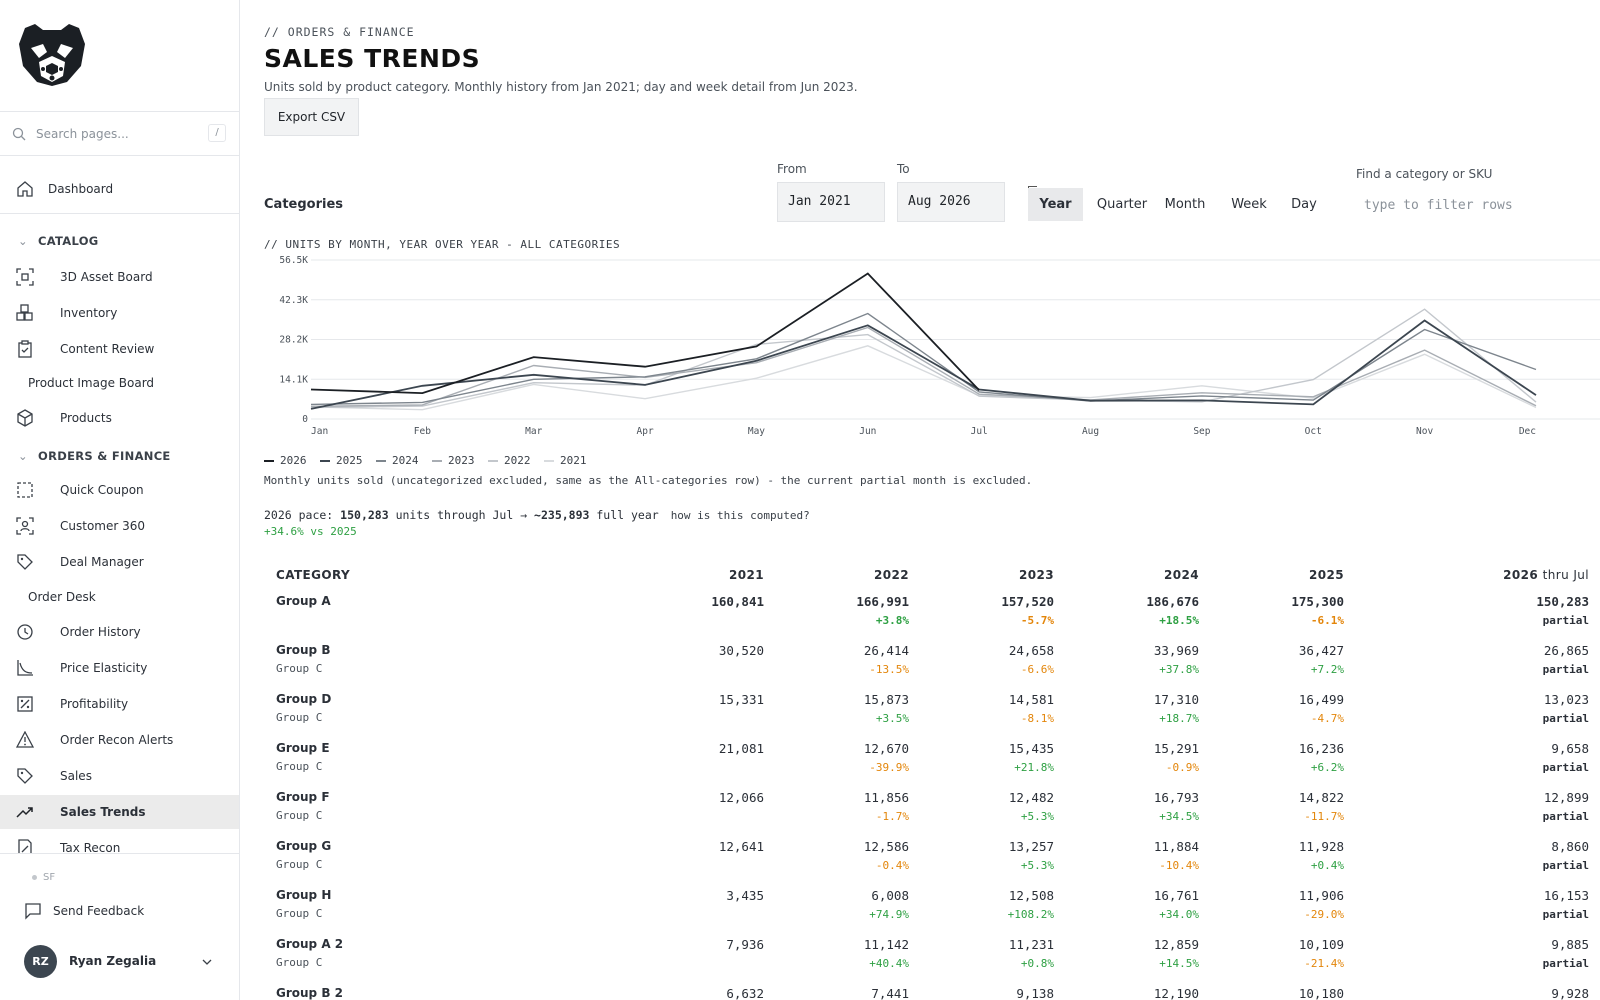 This screenshot has width=1600, height=1000. Describe the element at coordinates (1035, 993) in the screenshot. I see `cell-value: 9,138` at that location.